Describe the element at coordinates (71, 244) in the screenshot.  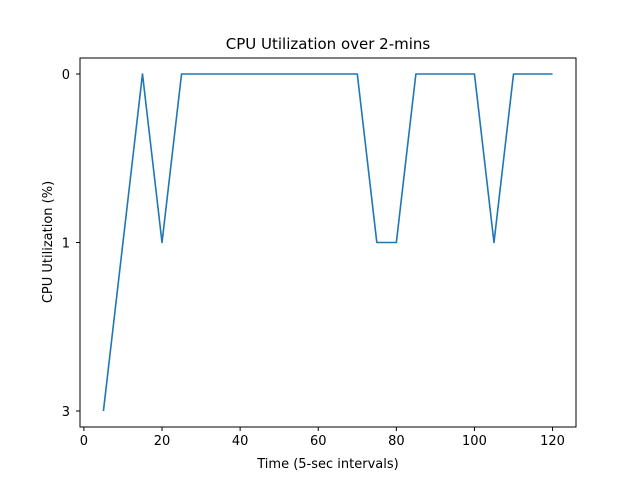
I see `y-axis-ticks: 0 1 3` at that location.